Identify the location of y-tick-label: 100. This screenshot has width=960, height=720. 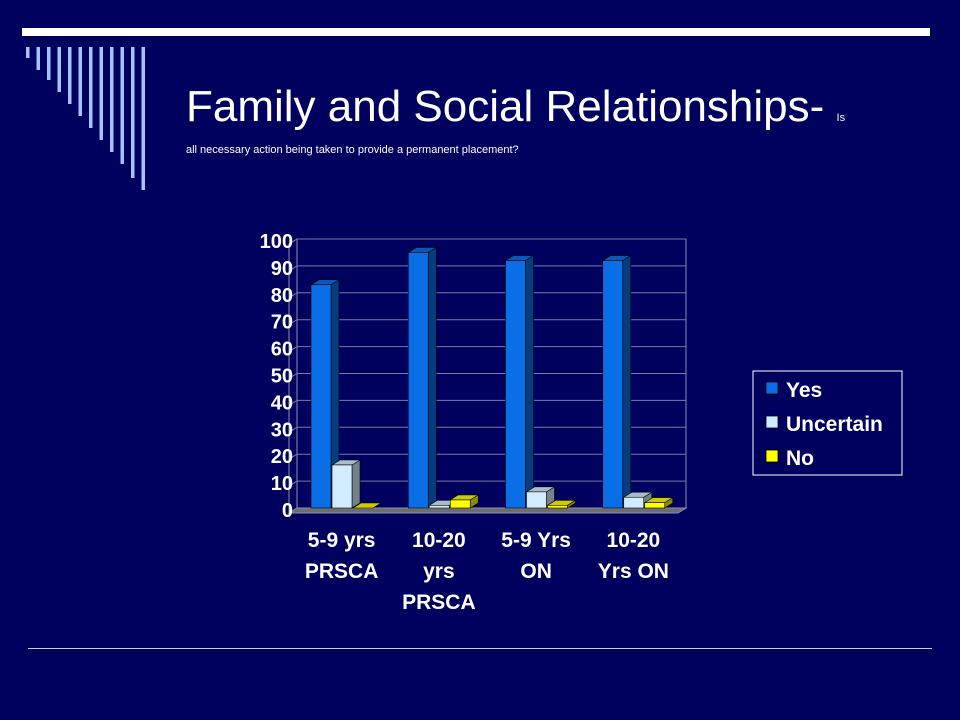
(276, 242).